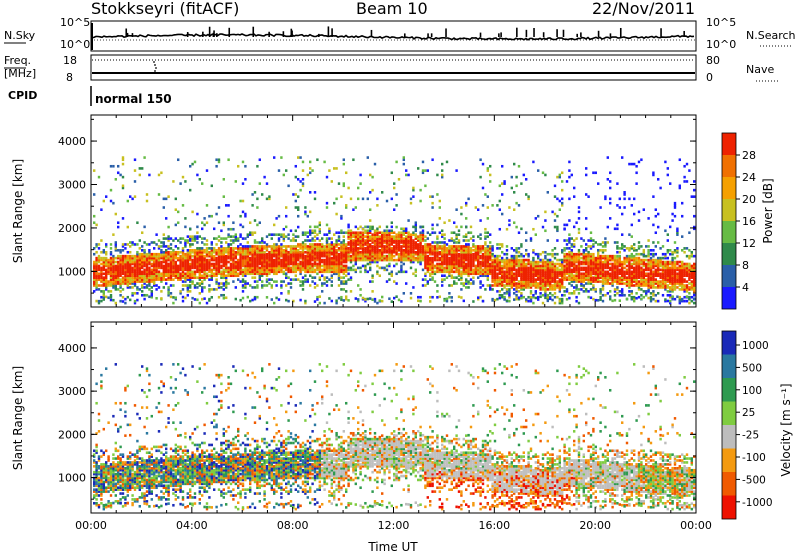 The width and height of the screenshot is (800, 554). I want to click on colorbar-tick-label: -500, so click(754, 480).